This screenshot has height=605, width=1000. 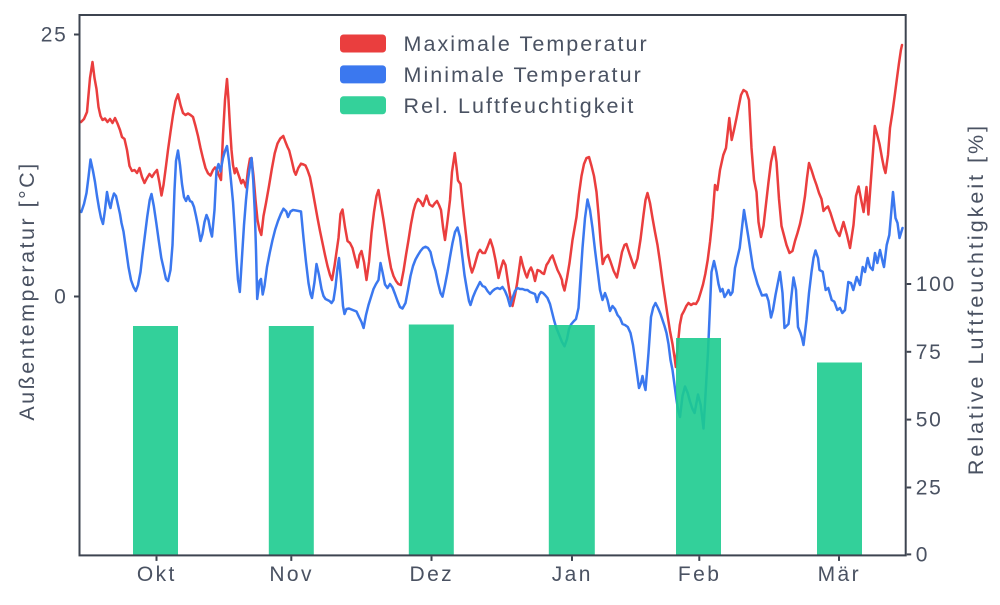 I want to click on svg-text: Nov, so click(x=291, y=574).